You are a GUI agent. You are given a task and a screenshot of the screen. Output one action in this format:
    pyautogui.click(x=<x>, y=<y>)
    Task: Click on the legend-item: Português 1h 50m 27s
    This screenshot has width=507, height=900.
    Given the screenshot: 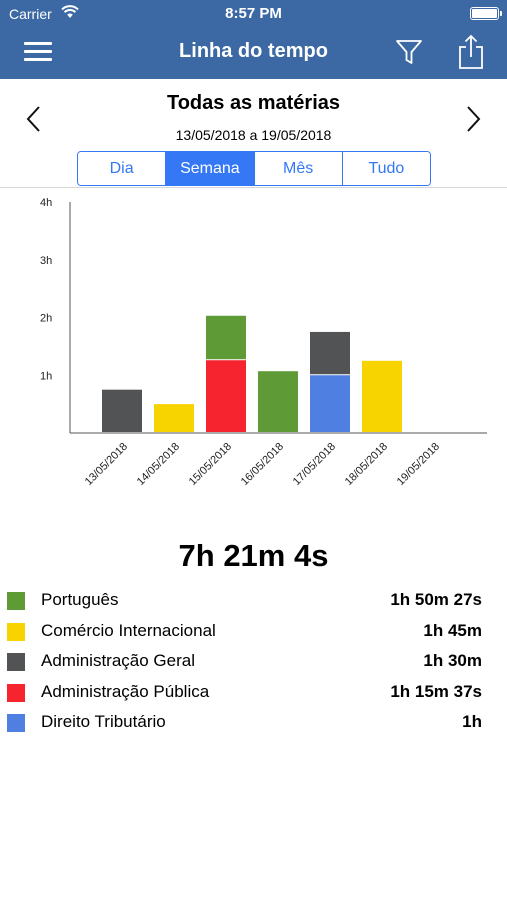 What is the action you would take?
    pyautogui.click(x=253, y=600)
    